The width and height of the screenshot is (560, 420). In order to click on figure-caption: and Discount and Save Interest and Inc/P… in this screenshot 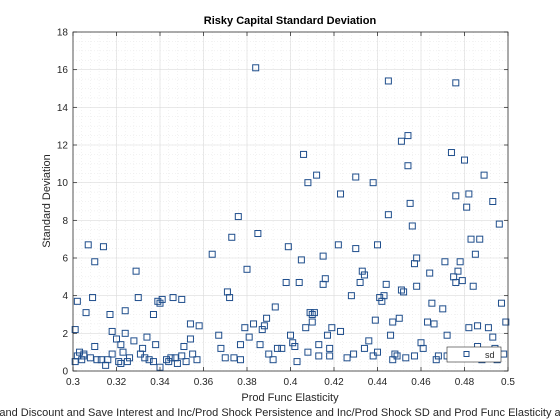, I will do `click(280, 413)`.